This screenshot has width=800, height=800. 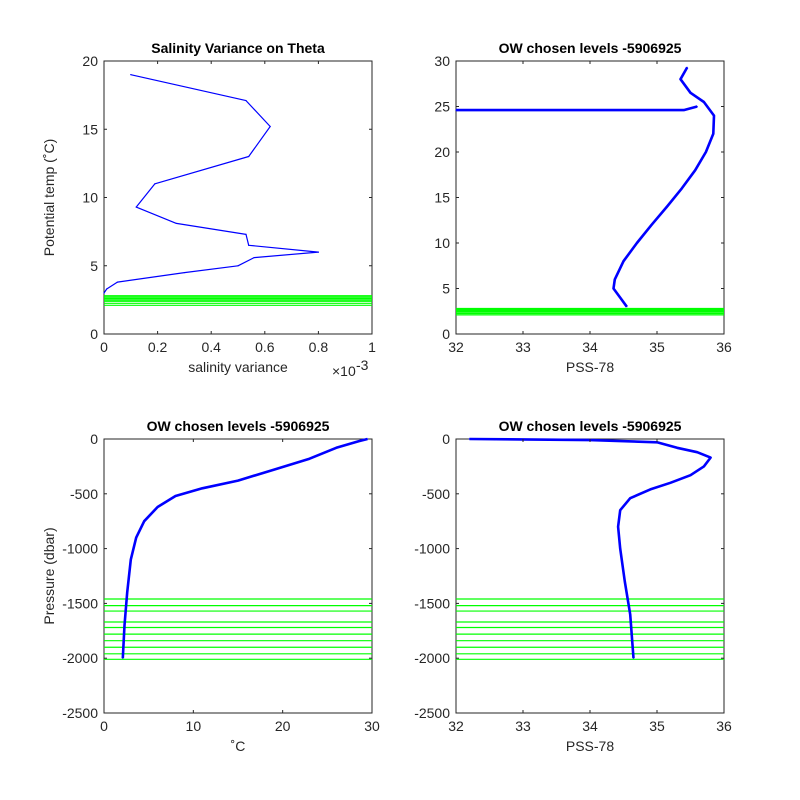 I want to click on x-axis-label: salinity variance, so click(x=238, y=367).